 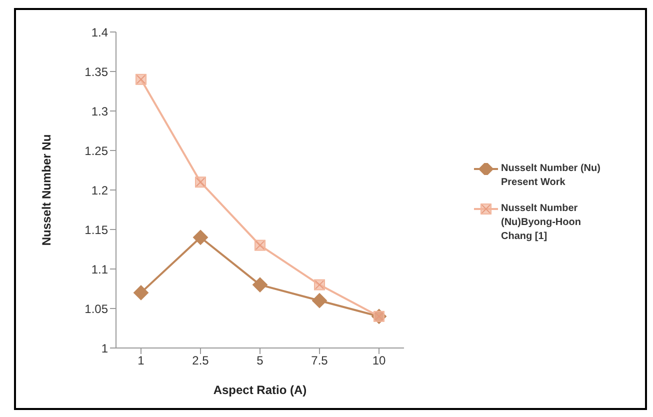 I want to click on x-tick-label: 7.5, so click(x=319, y=361).